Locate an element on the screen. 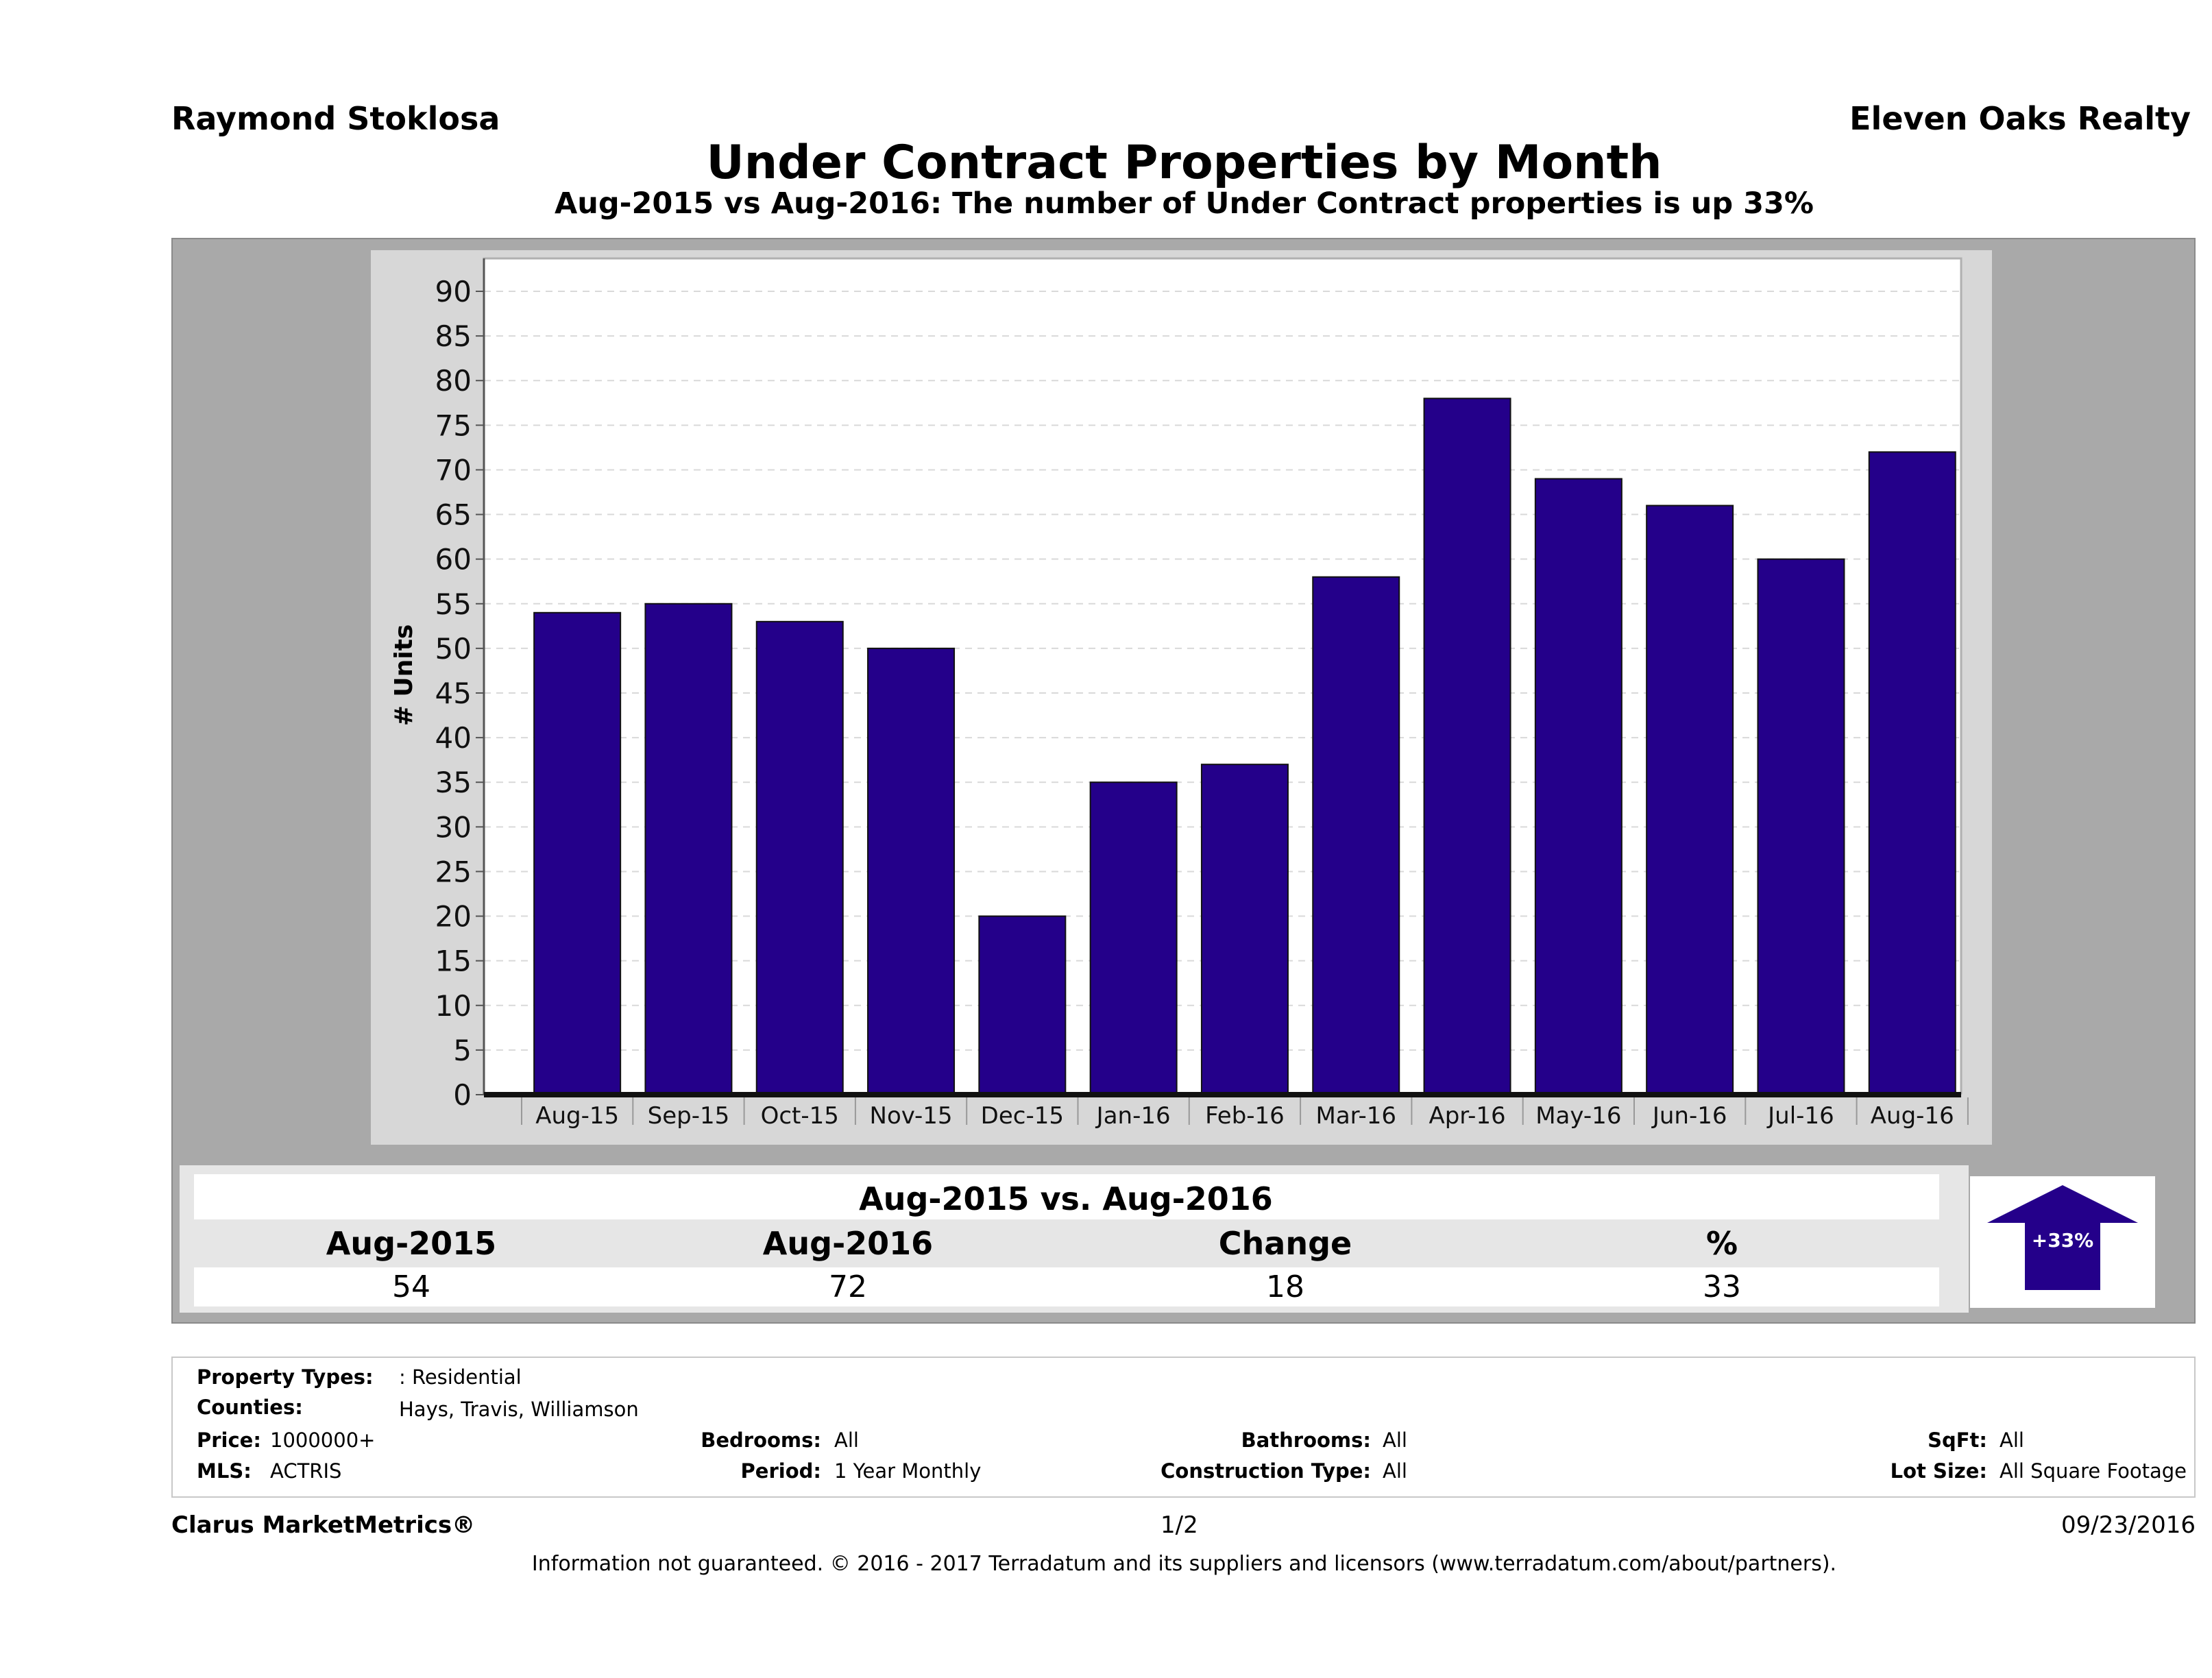  x-tick-label: Aug-15 is located at coordinates (577, 1116).